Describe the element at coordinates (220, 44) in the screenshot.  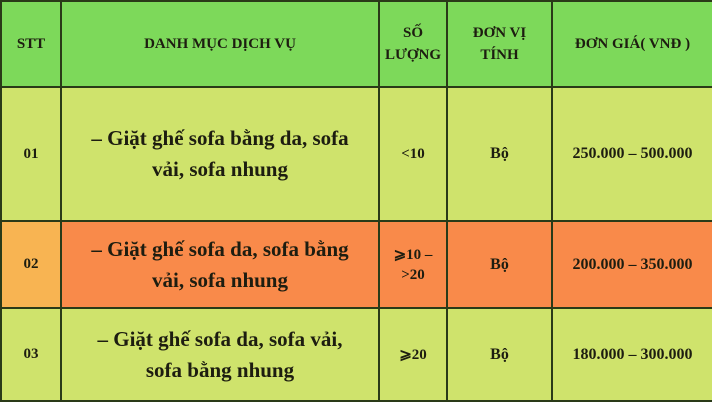
I see `header-service: DANH MỤC DỊCH VỤ` at that location.